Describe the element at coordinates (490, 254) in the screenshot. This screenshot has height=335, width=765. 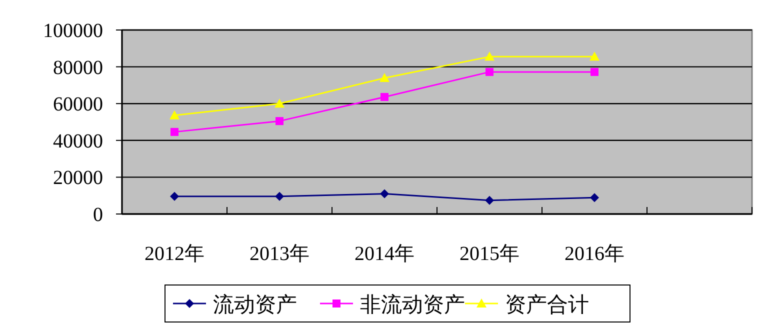
I see `x-tick-label: 2015年` at that location.